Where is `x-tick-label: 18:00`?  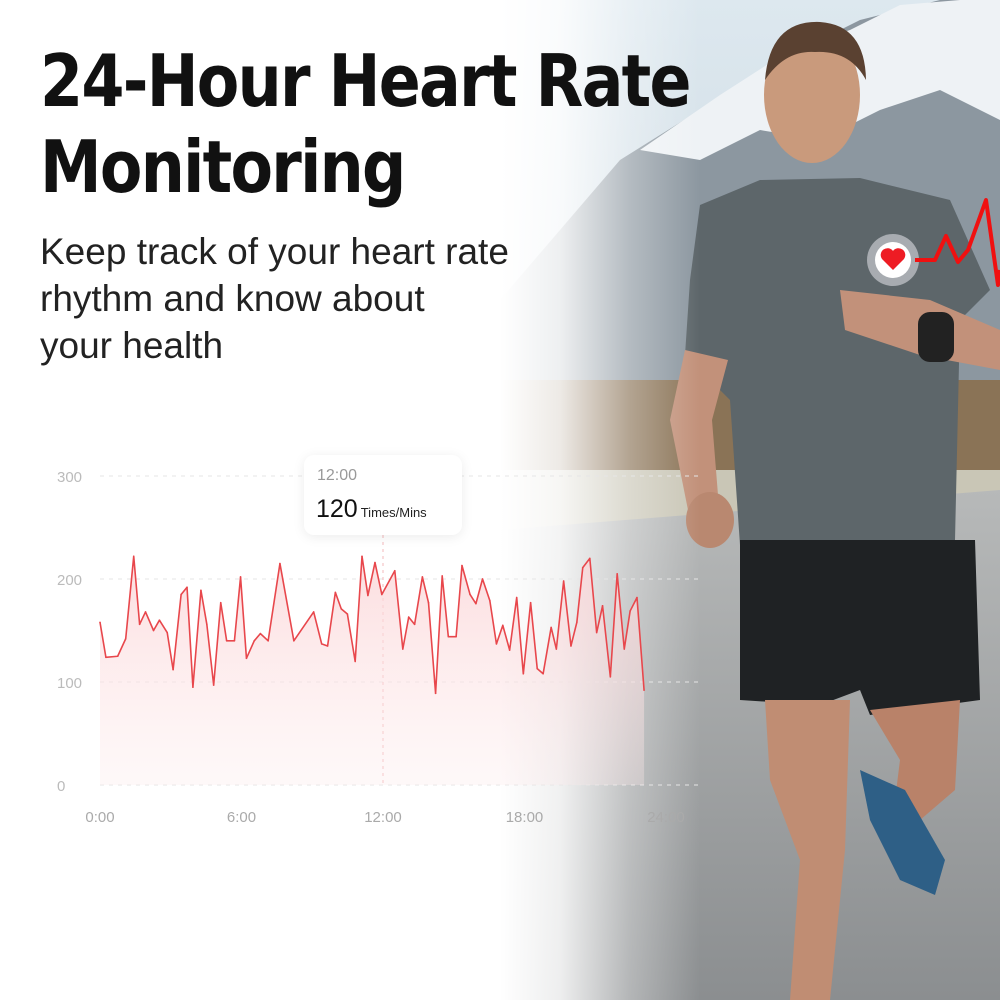 x-tick-label: 18:00 is located at coordinates (525, 817).